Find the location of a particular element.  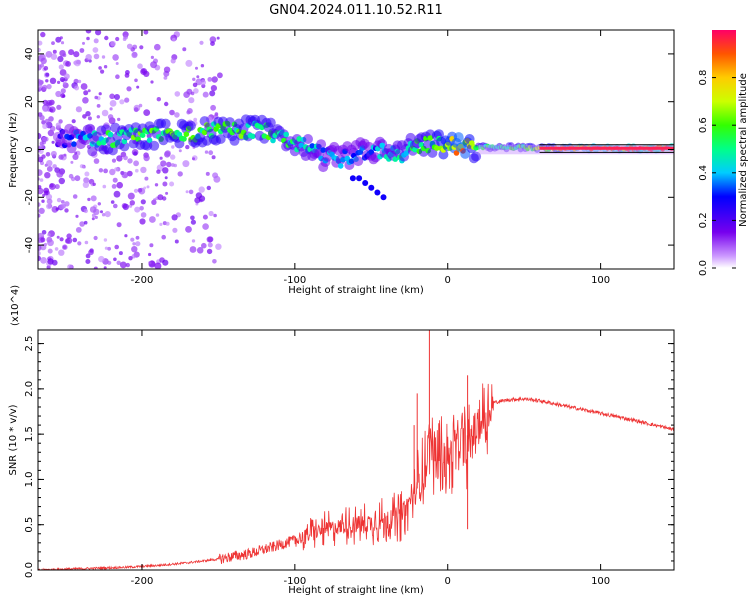

y-tick-label: -40 is located at coordinates (29, 245).